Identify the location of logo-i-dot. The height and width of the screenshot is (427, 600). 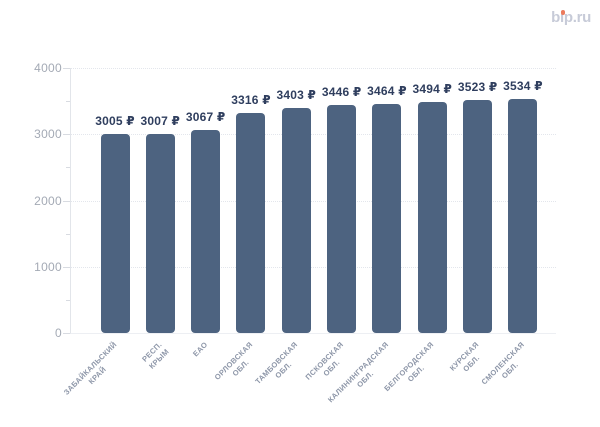
(562, 12).